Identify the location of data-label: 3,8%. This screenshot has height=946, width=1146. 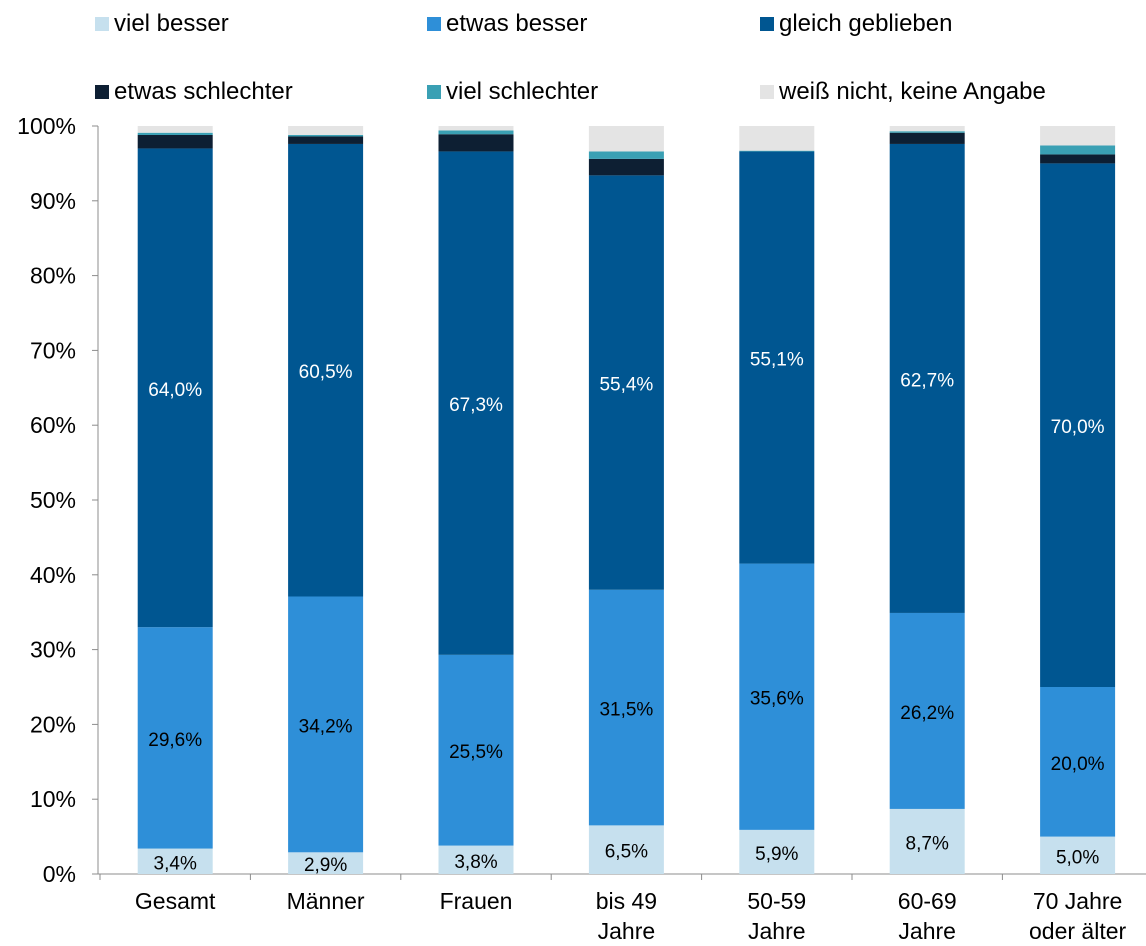
(475, 862).